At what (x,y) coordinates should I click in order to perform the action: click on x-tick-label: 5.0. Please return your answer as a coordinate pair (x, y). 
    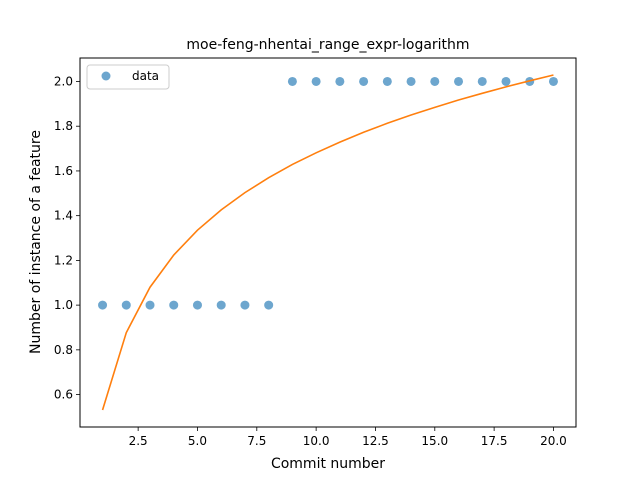
    Looking at the image, I should click on (197, 441).